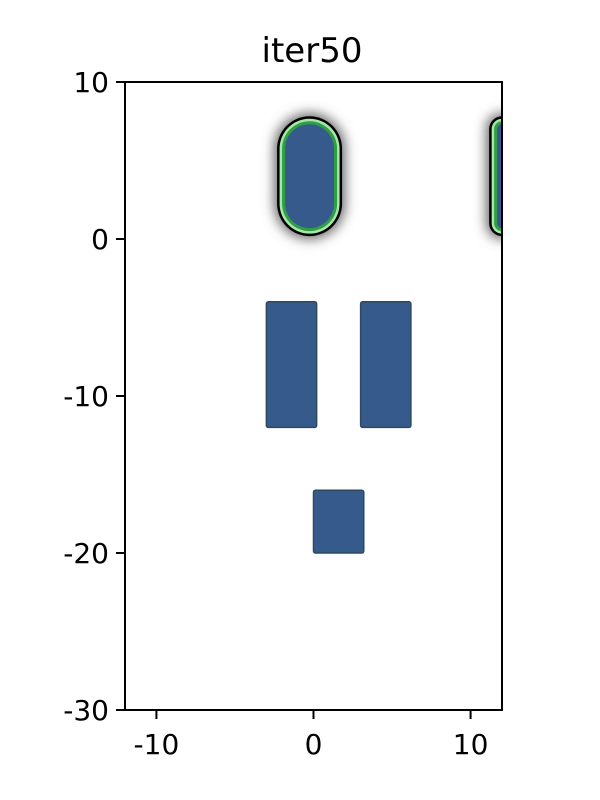 The height and width of the screenshot is (800, 600). I want to click on y-tick-label: -30, so click(86, 710).